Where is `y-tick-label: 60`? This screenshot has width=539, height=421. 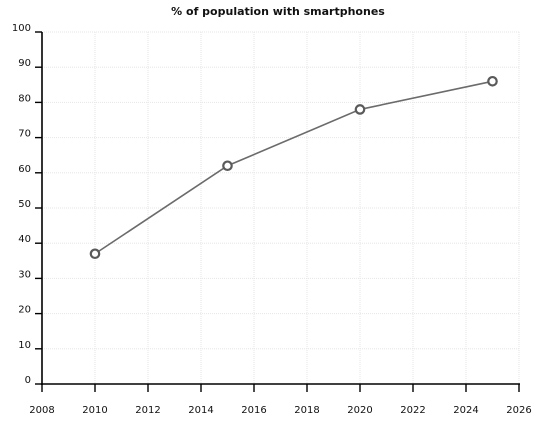 y-tick-label: 60 is located at coordinates (24, 169).